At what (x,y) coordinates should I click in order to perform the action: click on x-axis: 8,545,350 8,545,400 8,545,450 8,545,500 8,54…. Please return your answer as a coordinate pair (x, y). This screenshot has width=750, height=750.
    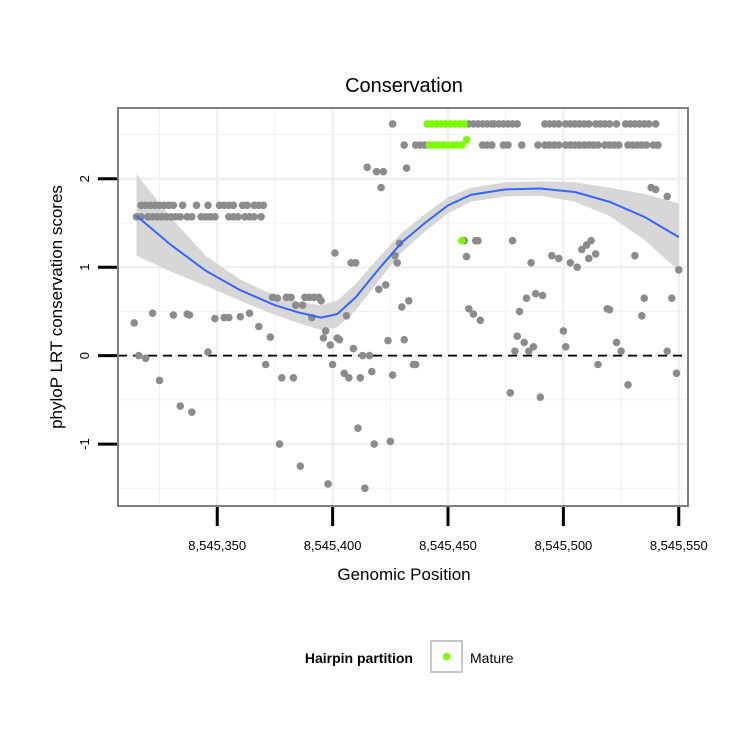
    Looking at the image, I should click on (448, 530).